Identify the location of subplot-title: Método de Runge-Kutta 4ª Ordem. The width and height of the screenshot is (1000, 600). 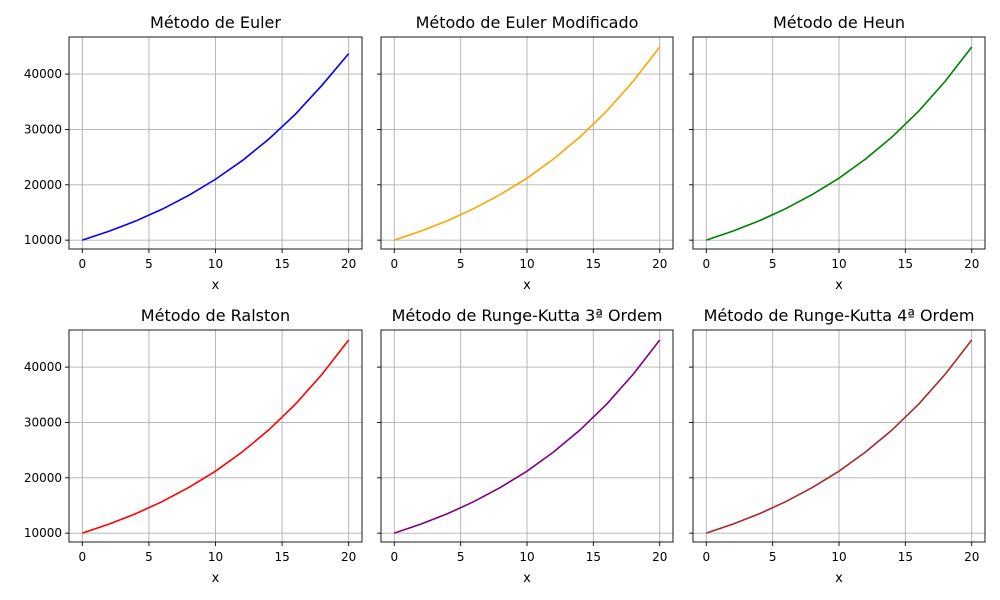
(839, 315).